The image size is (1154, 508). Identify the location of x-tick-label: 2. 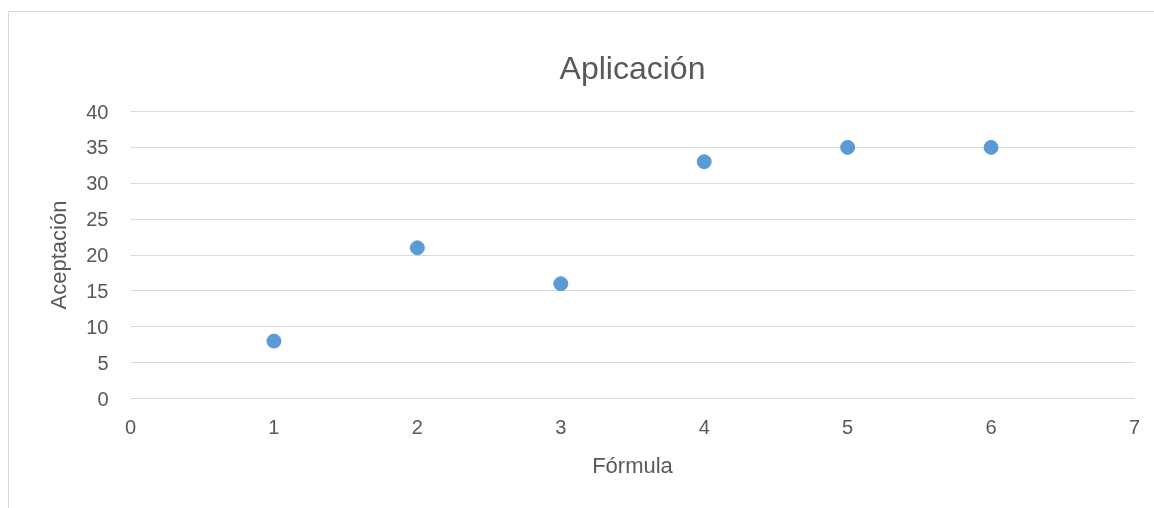
(417, 426).